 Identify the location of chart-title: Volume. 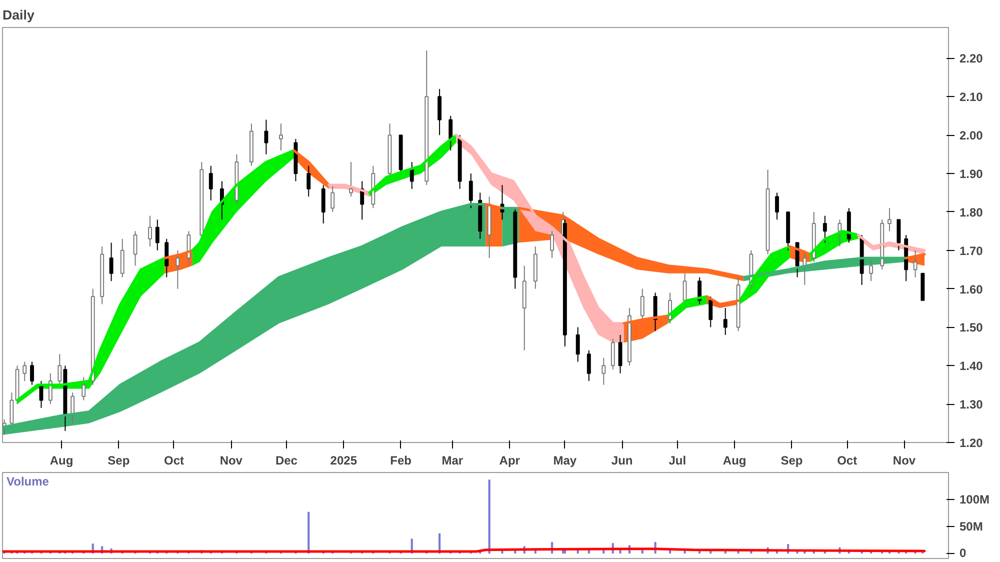
(28, 481).